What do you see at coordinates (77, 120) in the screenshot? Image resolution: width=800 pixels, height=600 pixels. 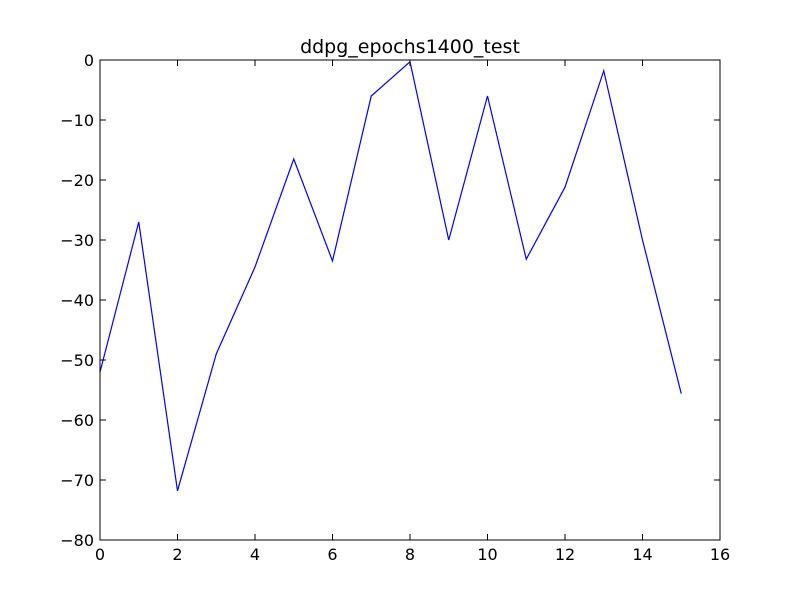 I see `y-tick-label: −10` at bounding box center [77, 120].